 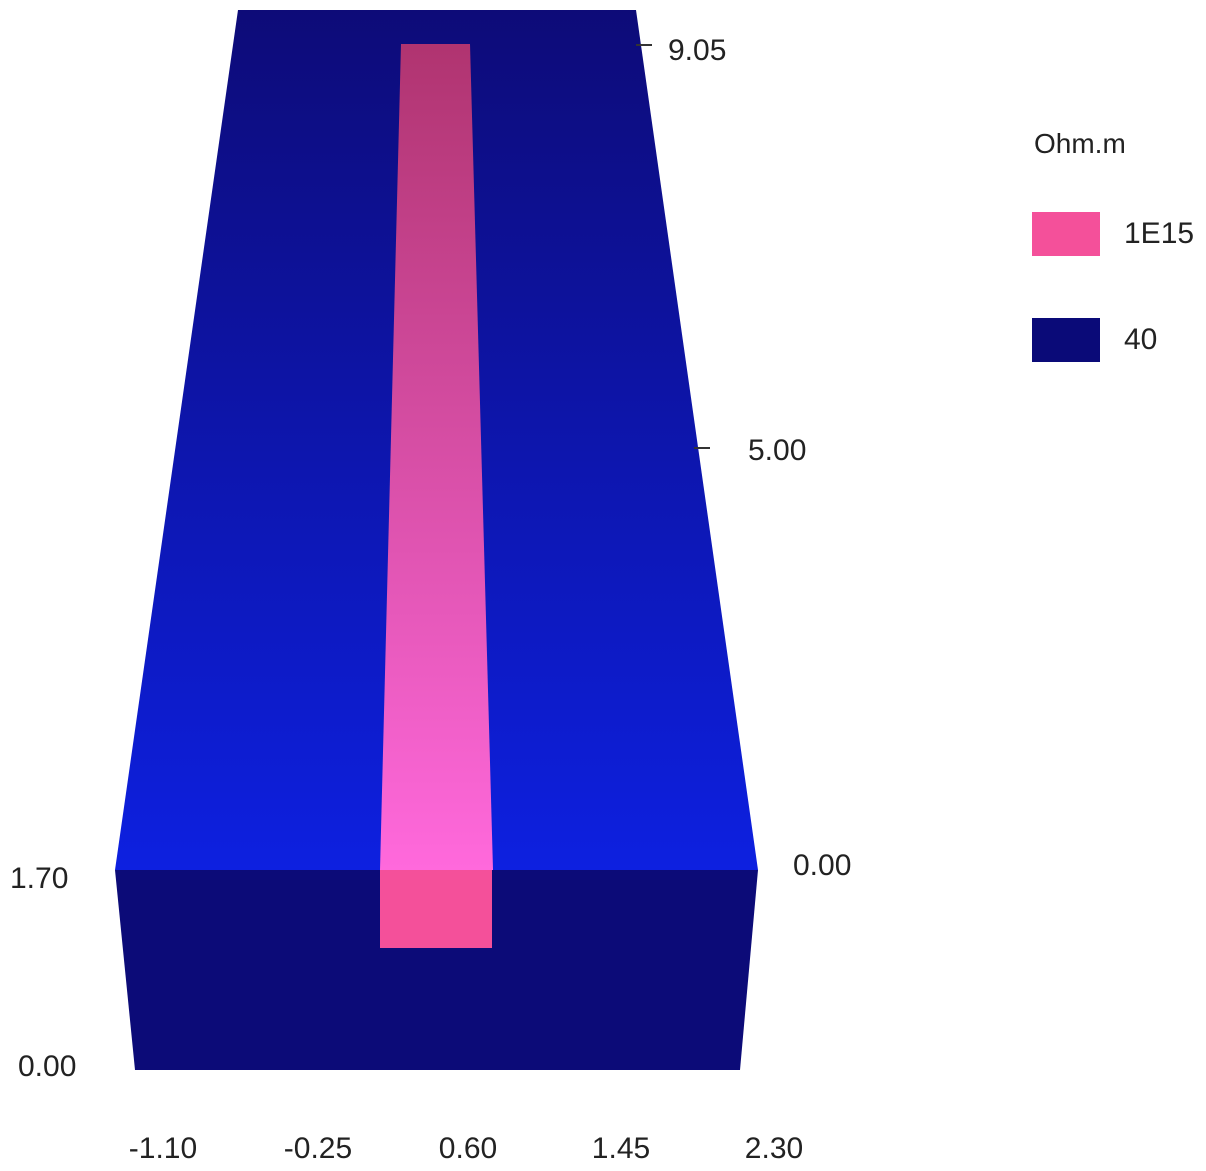 I want to click on prism-top-face, so click(x=436, y=457).